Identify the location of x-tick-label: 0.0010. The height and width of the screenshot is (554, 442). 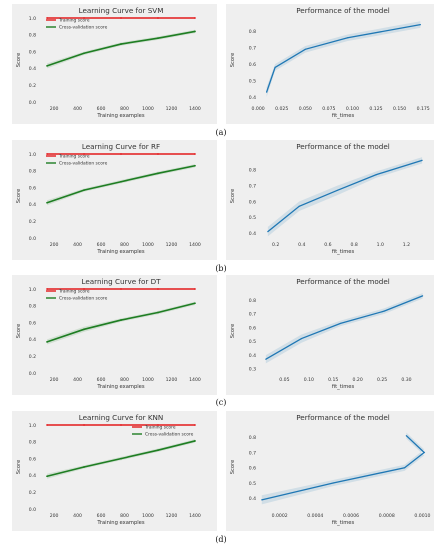
(422, 516).